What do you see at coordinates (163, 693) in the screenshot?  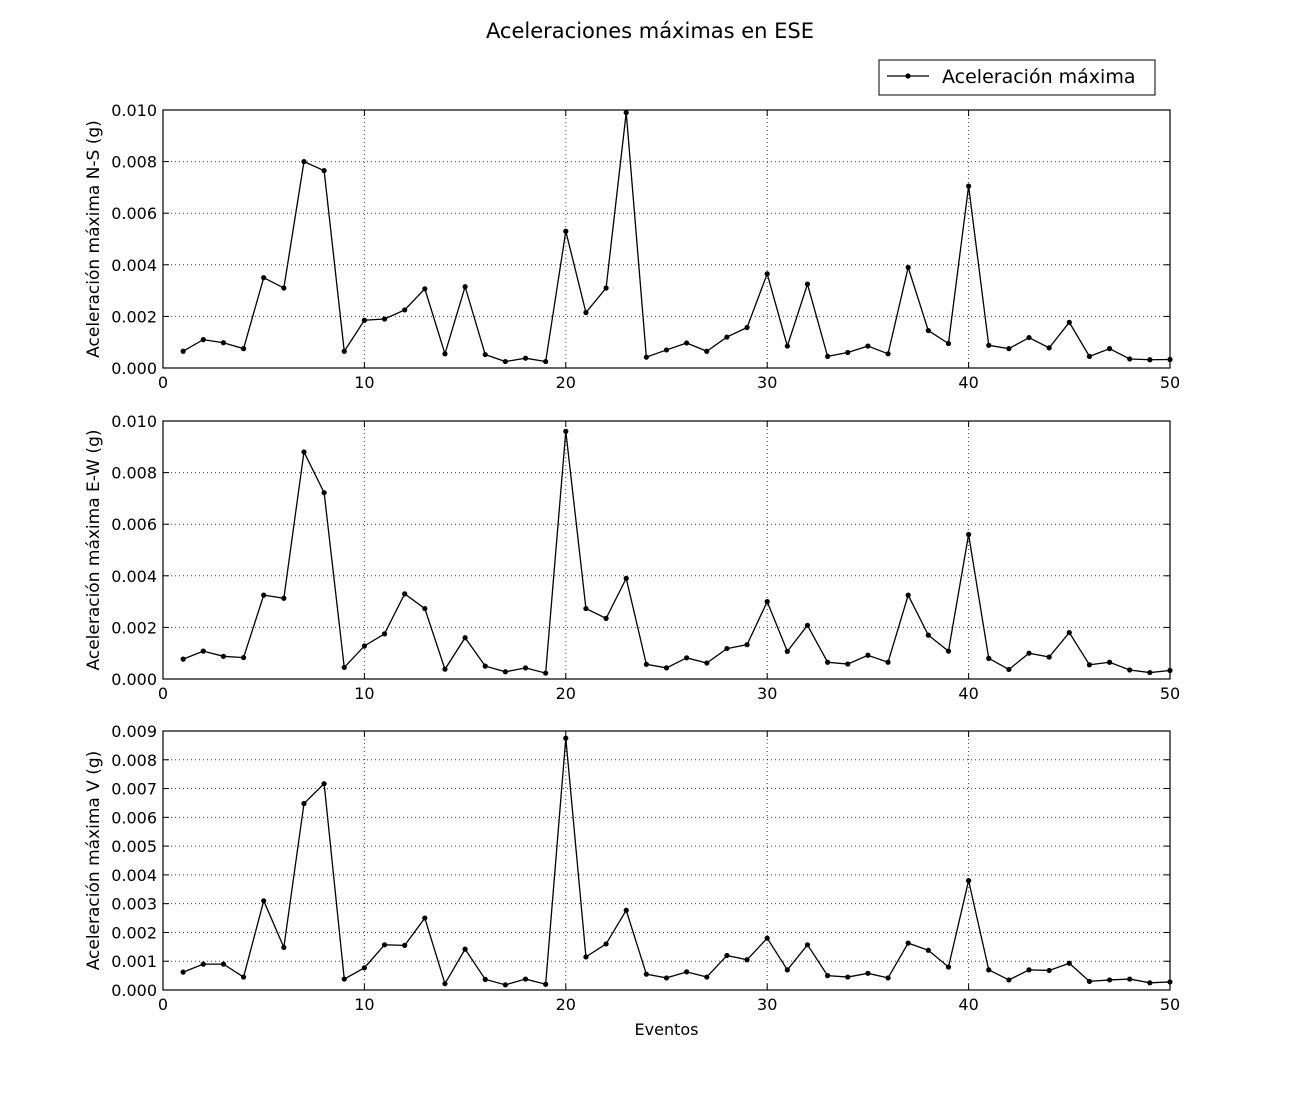 I see `x-tick-label: 0` at bounding box center [163, 693].